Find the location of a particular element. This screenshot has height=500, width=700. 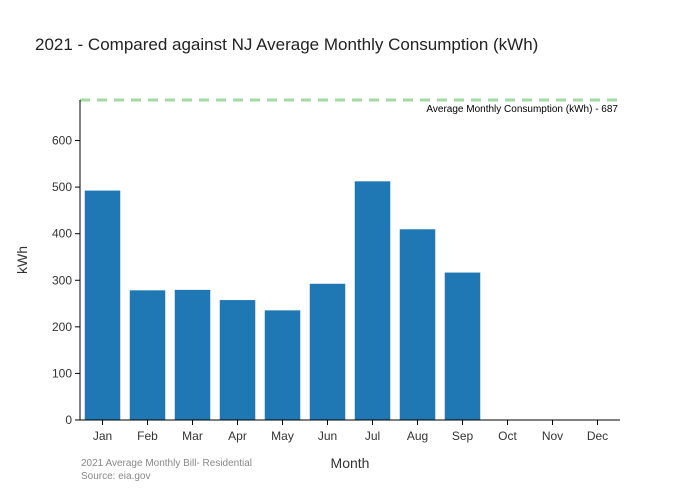

bar-feb is located at coordinates (147, 355).